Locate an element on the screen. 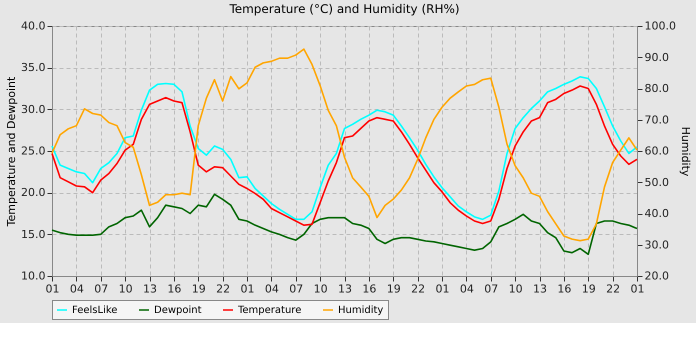 The image size is (700, 350). y-tick-label: 35.0 is located at coordinates (33, 67).